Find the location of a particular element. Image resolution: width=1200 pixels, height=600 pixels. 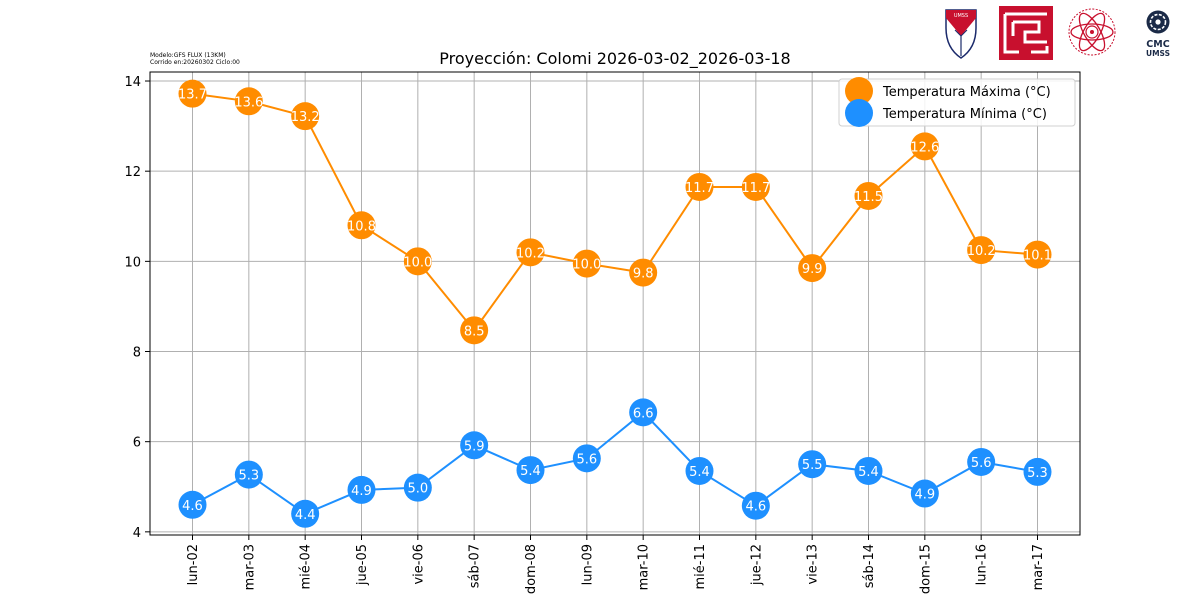

x-tick-label: mié-11 is located at coordinates (700, 567).